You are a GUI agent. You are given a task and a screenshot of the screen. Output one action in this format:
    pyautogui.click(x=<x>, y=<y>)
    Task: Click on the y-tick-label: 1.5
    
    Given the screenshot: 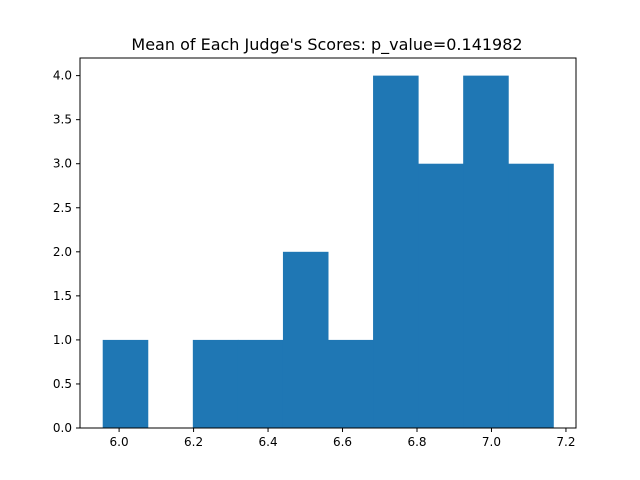 What is the action you would take?
    pyautogui.click(x=62, y=296)
    